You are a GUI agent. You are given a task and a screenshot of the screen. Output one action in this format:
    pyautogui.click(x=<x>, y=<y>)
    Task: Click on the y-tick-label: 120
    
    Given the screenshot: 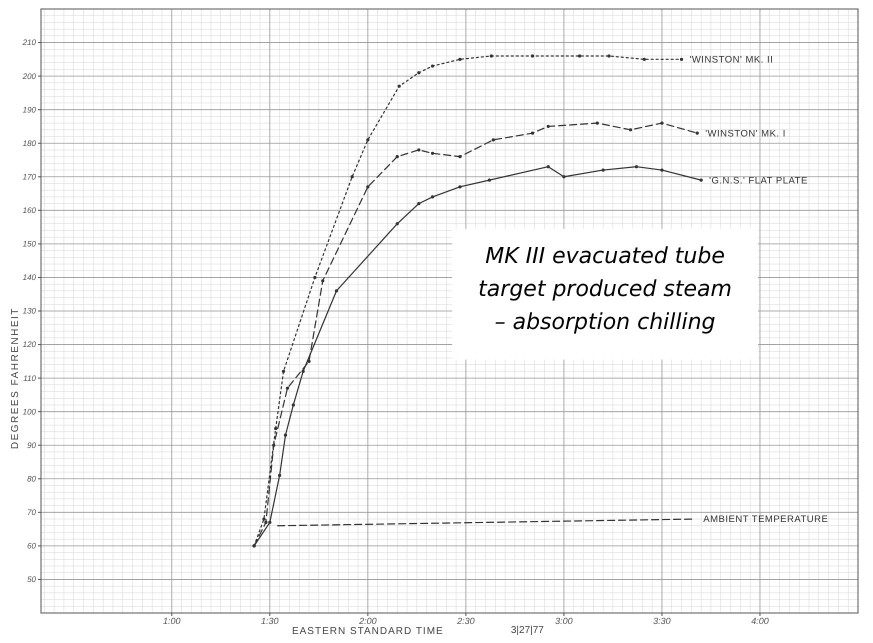 What is the action you would take?
    pyautogui.click(x=29, y=345)
    